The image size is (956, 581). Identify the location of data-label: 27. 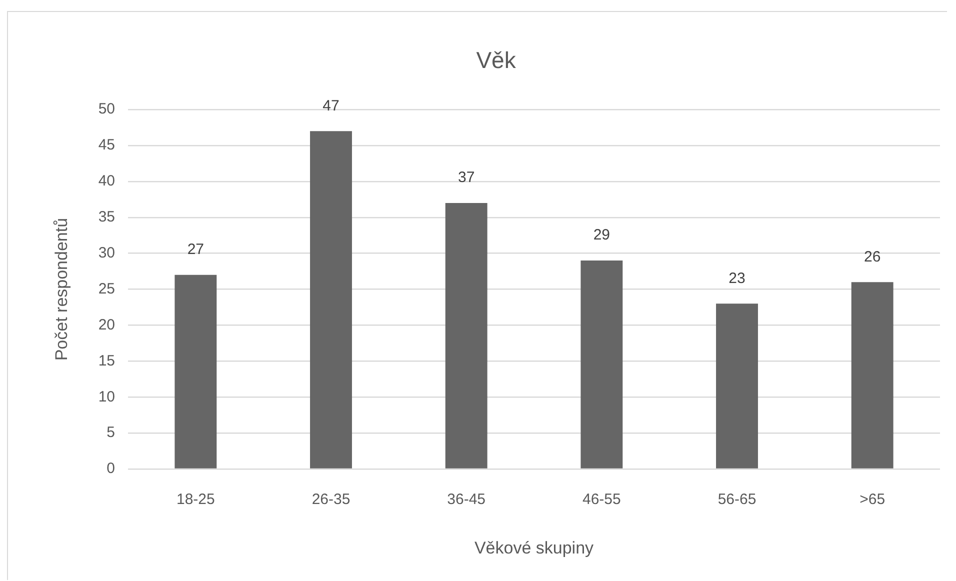
(195, 249).